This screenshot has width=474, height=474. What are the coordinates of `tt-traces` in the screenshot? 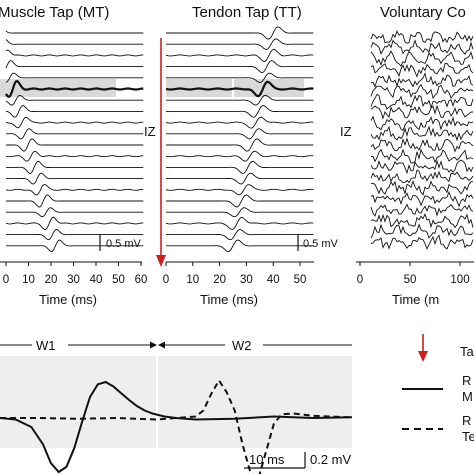 It's located at (239, 139).